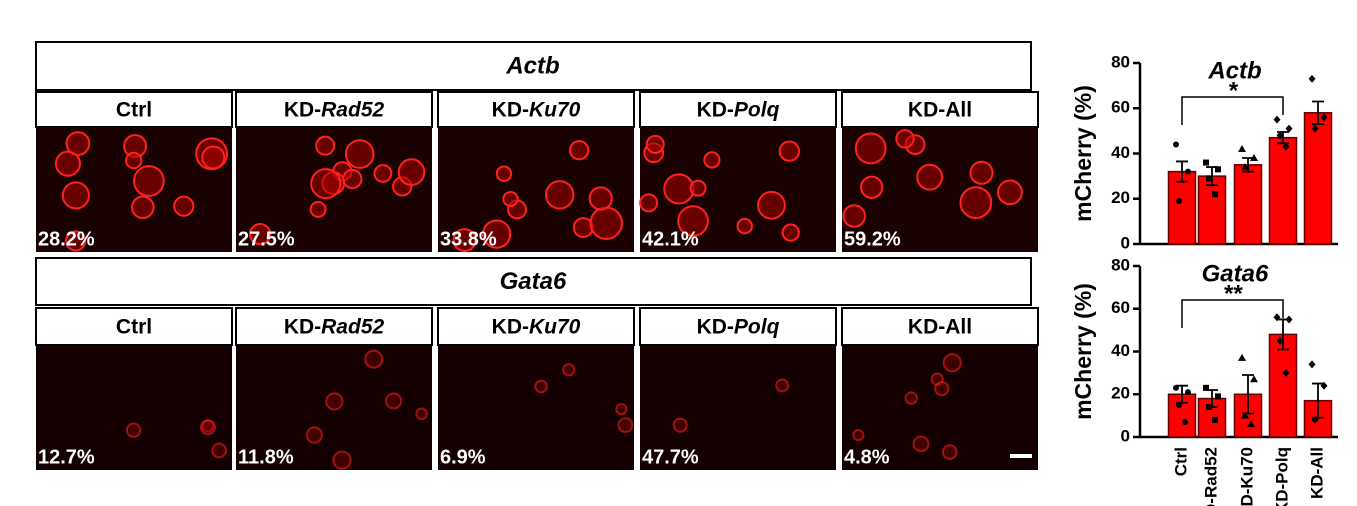 The image size is (1357, 506). I want to click on row-title: Gata6, so click(533, 281).